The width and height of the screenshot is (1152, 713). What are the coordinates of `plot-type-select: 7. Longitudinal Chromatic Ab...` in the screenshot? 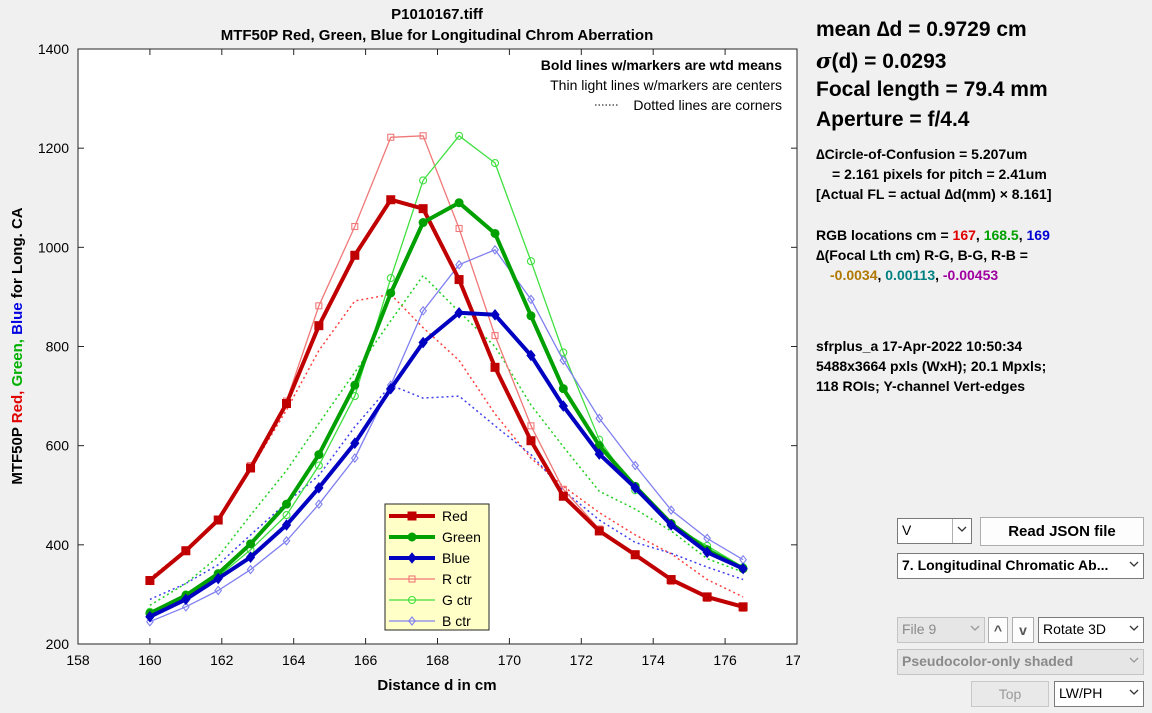 It's located at (1020, 566).